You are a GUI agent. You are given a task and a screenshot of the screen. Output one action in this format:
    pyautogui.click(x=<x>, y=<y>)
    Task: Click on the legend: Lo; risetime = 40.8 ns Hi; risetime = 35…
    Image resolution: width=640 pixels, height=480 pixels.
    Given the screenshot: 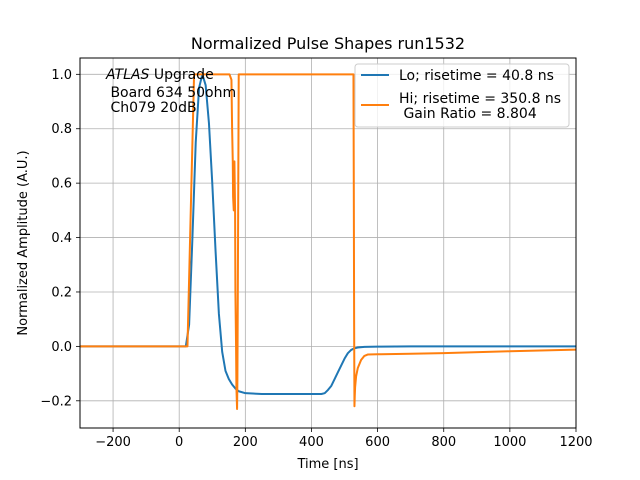 What is the action you would take?
    pyautogui.click(x=462, y=95)
    